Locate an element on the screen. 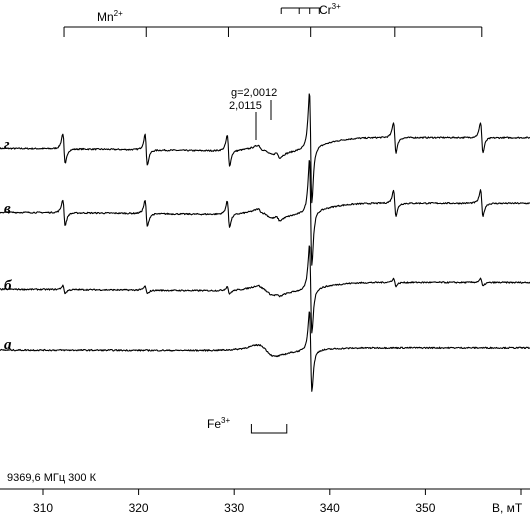 The height and width of the screenshot is (519, 530). mn-label-base: Mn is located at coordinates (105, 17).